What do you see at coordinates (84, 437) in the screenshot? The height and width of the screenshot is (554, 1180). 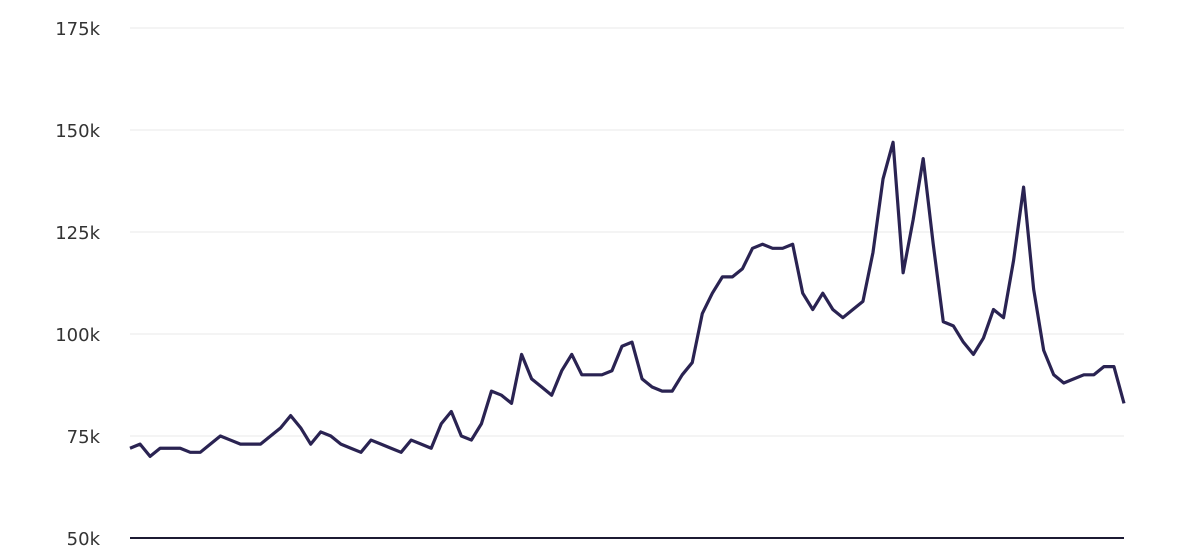 I see `y-tick-label: 75k` at bounding box center [84, 437].